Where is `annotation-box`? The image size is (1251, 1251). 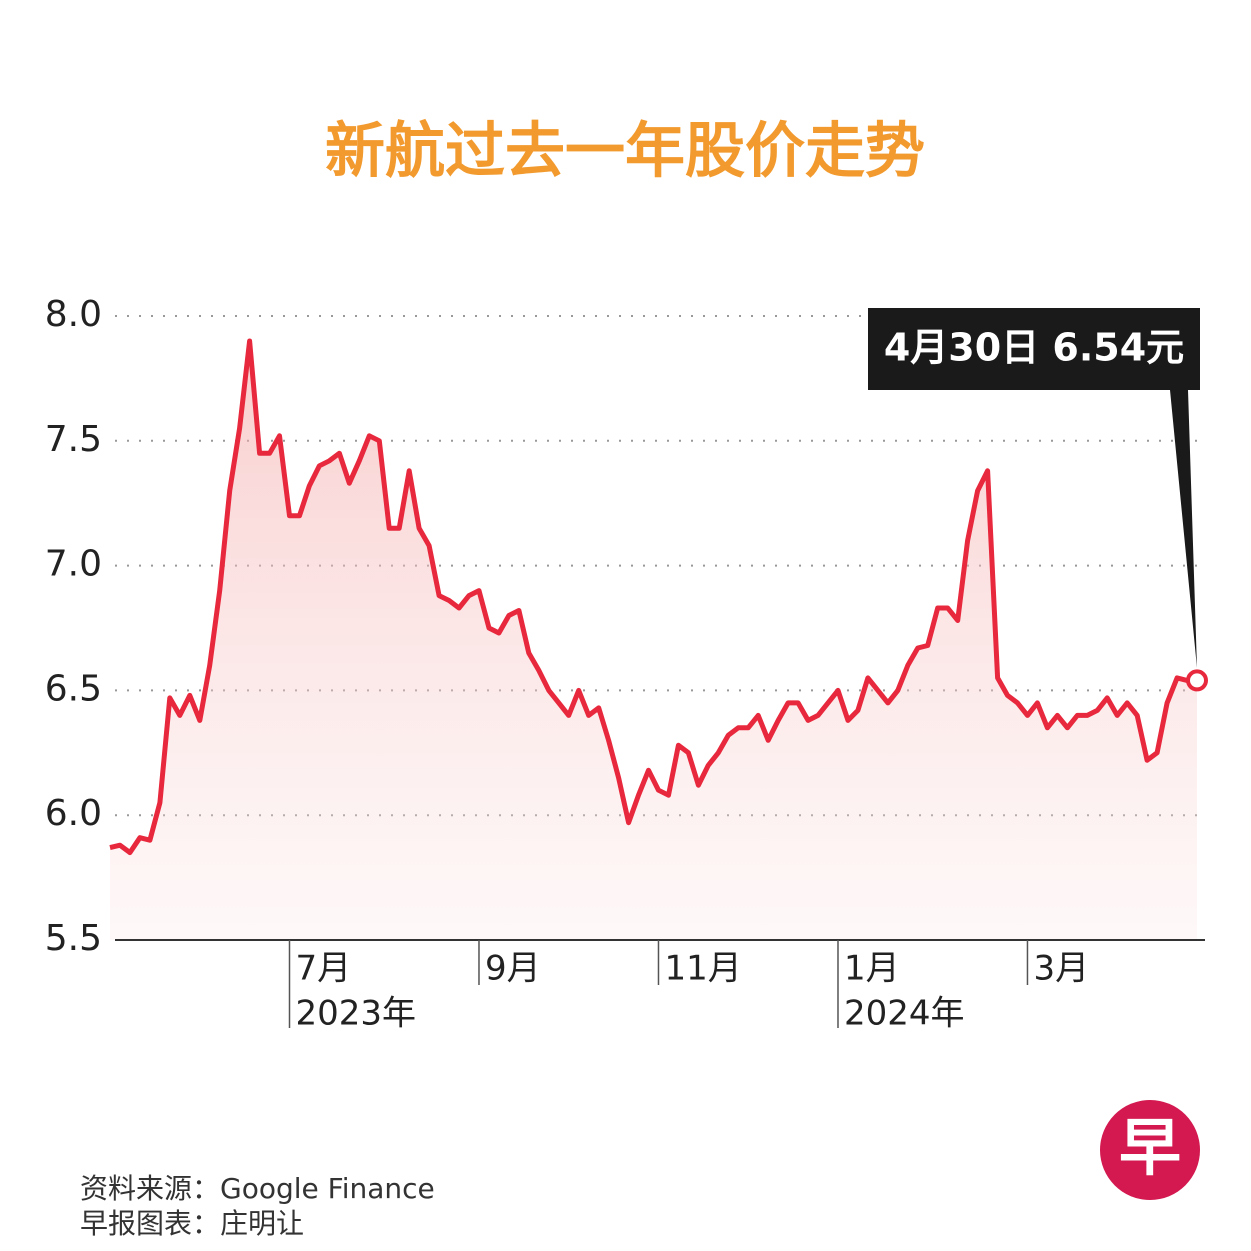 annotation-box is located at coordinates (1034, 488).